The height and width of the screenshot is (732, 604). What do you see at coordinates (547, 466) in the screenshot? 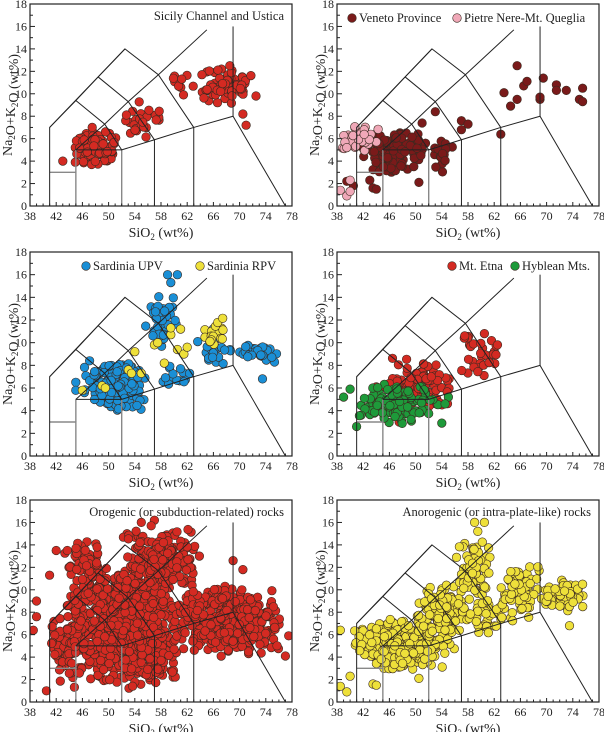
I see `x-tick-label: 70` at bounding box center [547, 466].